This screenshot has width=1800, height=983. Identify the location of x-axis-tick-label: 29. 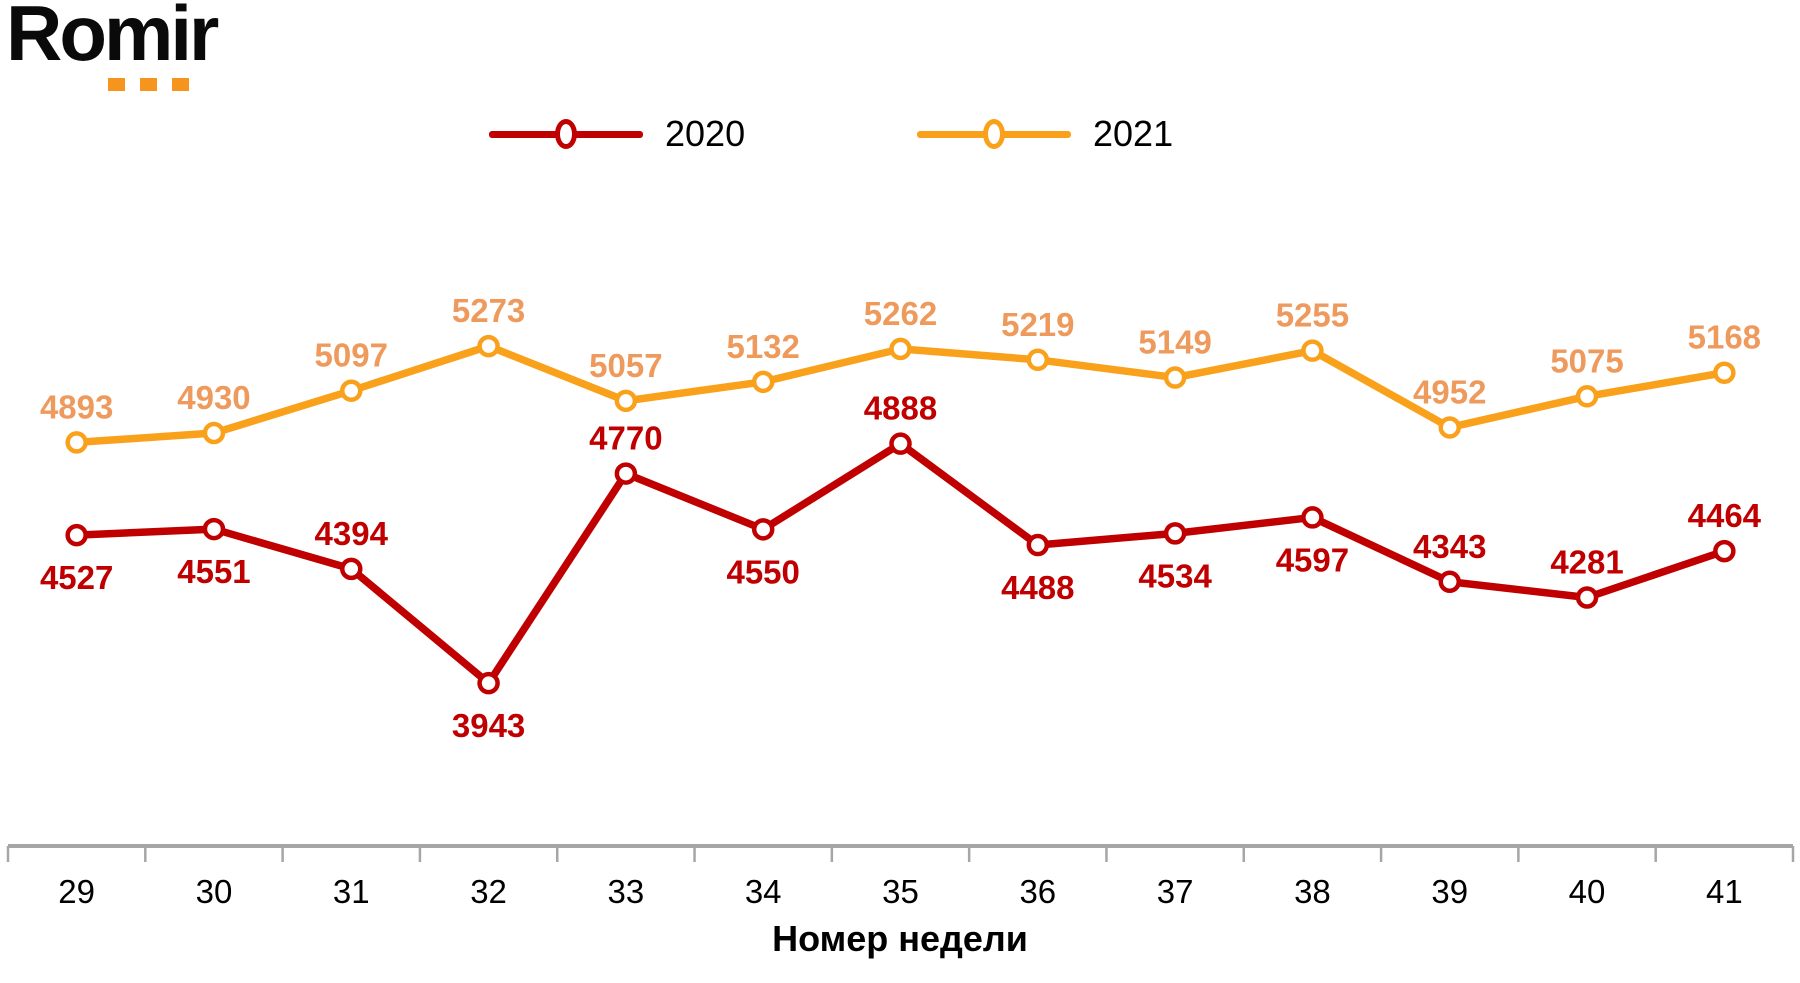
(76, 891).